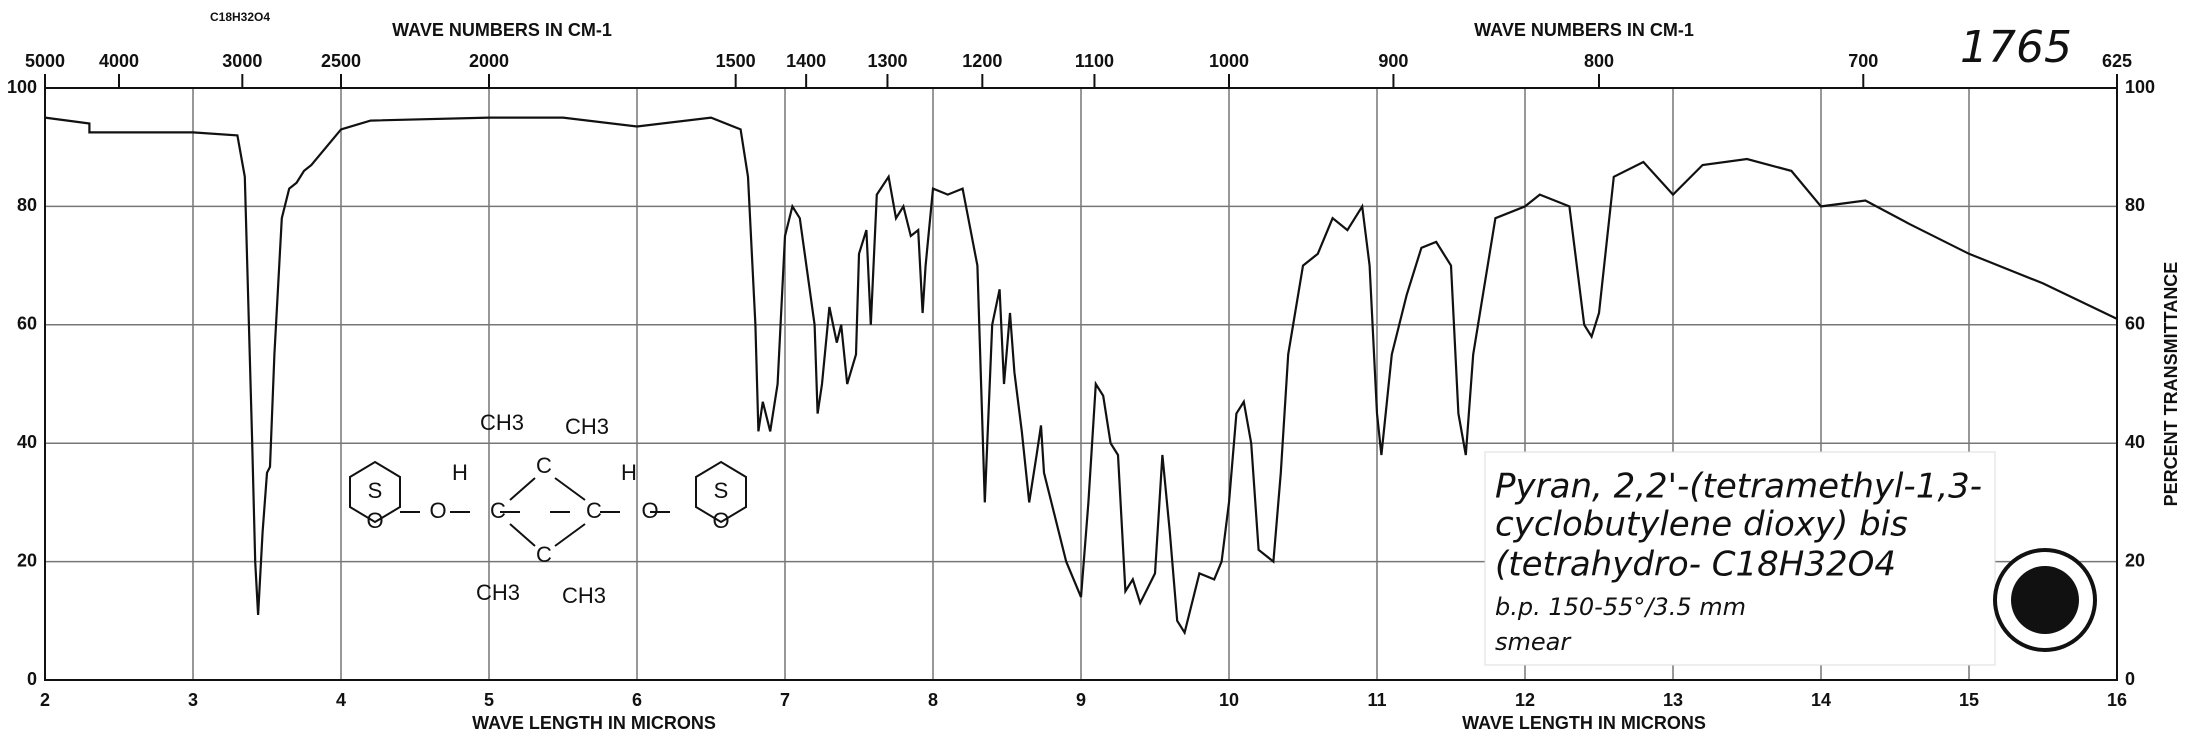 The width and height of the screenshot is (2188, 739). What do you see at coordinates (2016, 47) in the screenshot?
I see `chart-title: 1765` at bounding box center [2016, 47].